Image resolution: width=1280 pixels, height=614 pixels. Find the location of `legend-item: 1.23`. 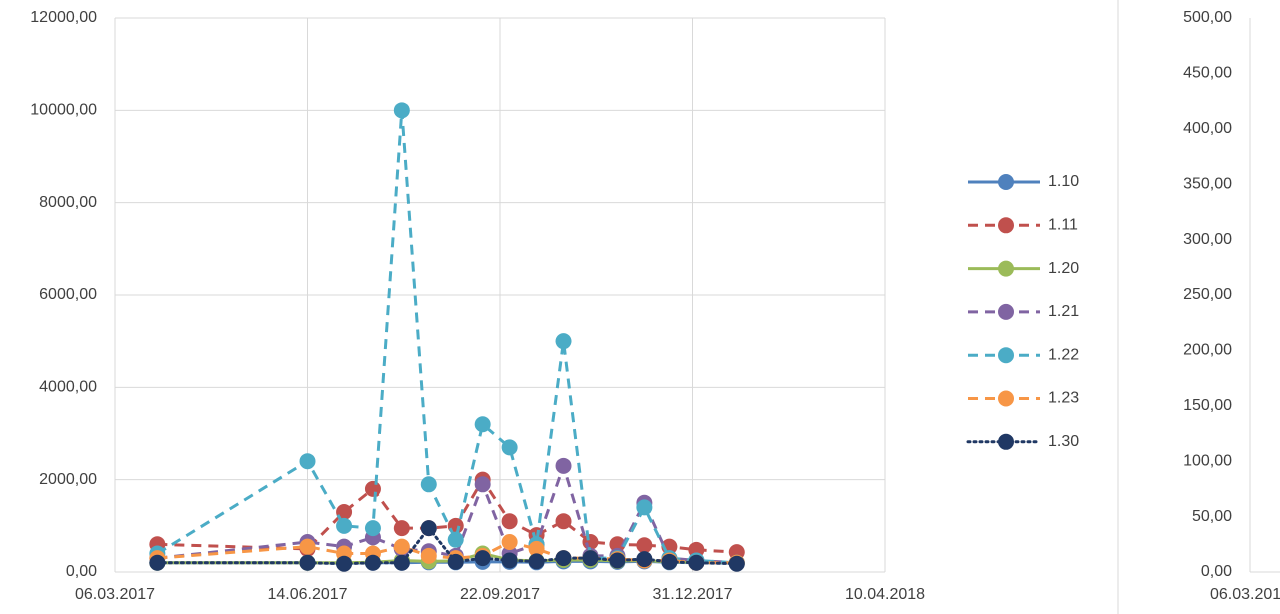

legend-item: 1.23 is located at coordinates (1023, 398).